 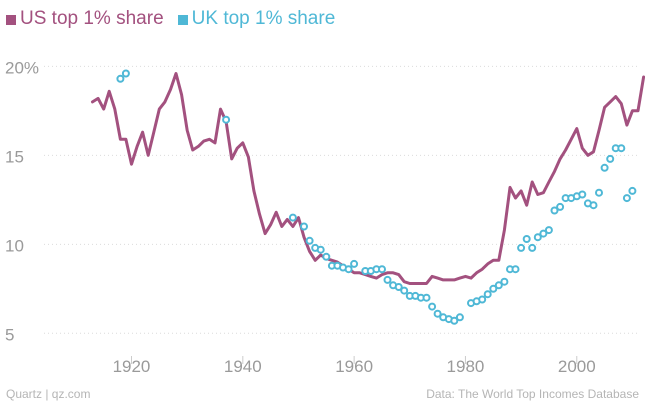 I want to click on x-tick-label: 2000, so click(x=577, y=366).